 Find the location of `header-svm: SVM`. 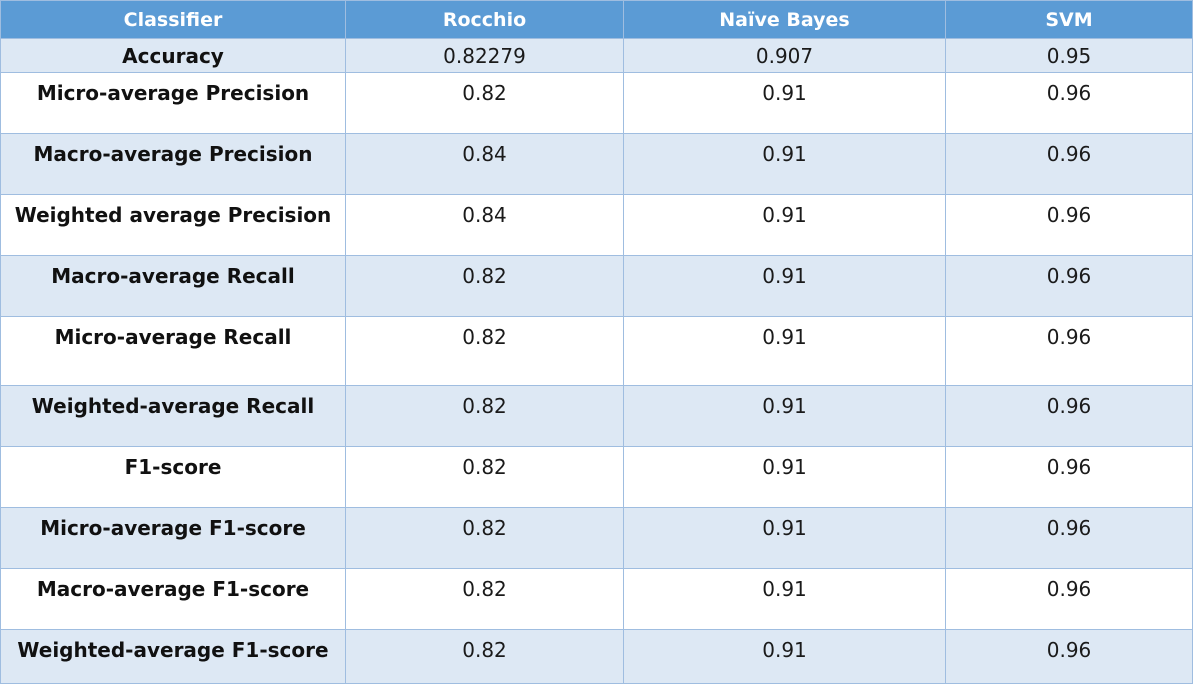

header-svm: SVM is located at coordinates (1069, 19).